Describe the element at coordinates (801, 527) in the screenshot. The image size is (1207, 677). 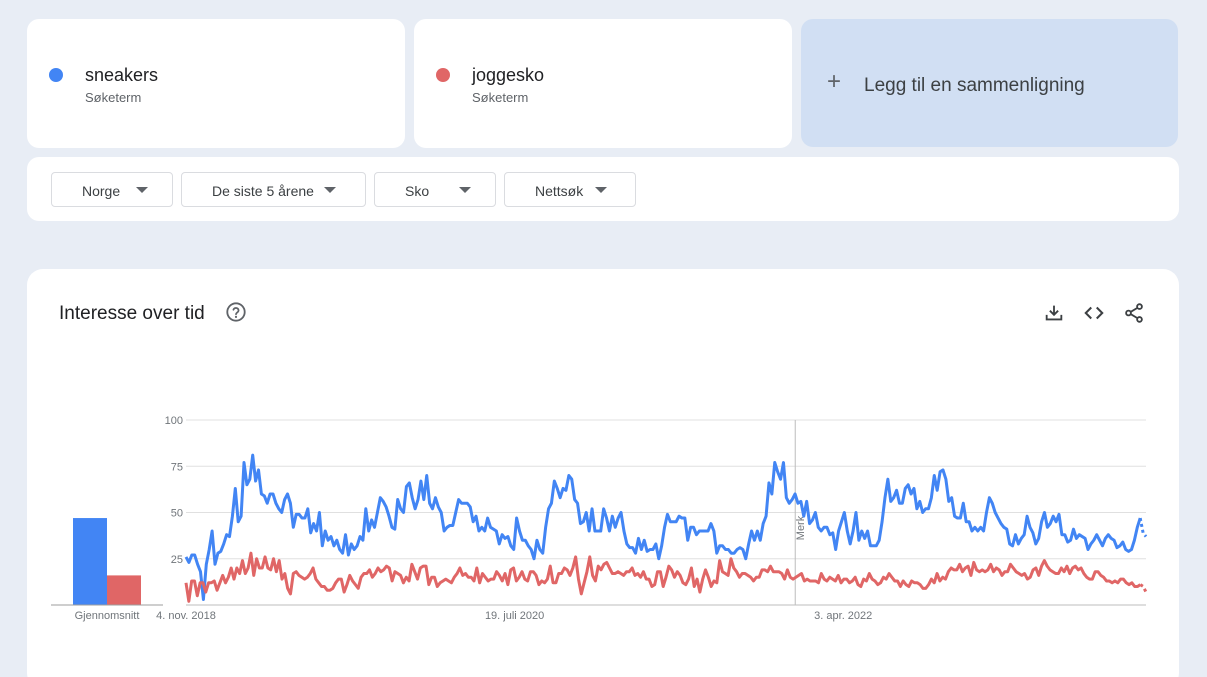
I see `annotation-label: Merk` at that location.